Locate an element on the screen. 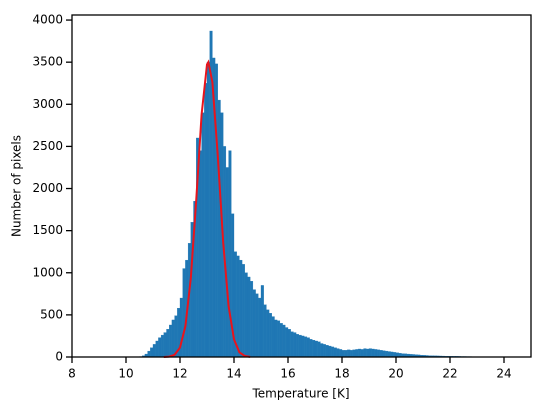 The height and width of the screenshot is (414, 548). x-tick-label: 14 is located at coordinates (233, 374).